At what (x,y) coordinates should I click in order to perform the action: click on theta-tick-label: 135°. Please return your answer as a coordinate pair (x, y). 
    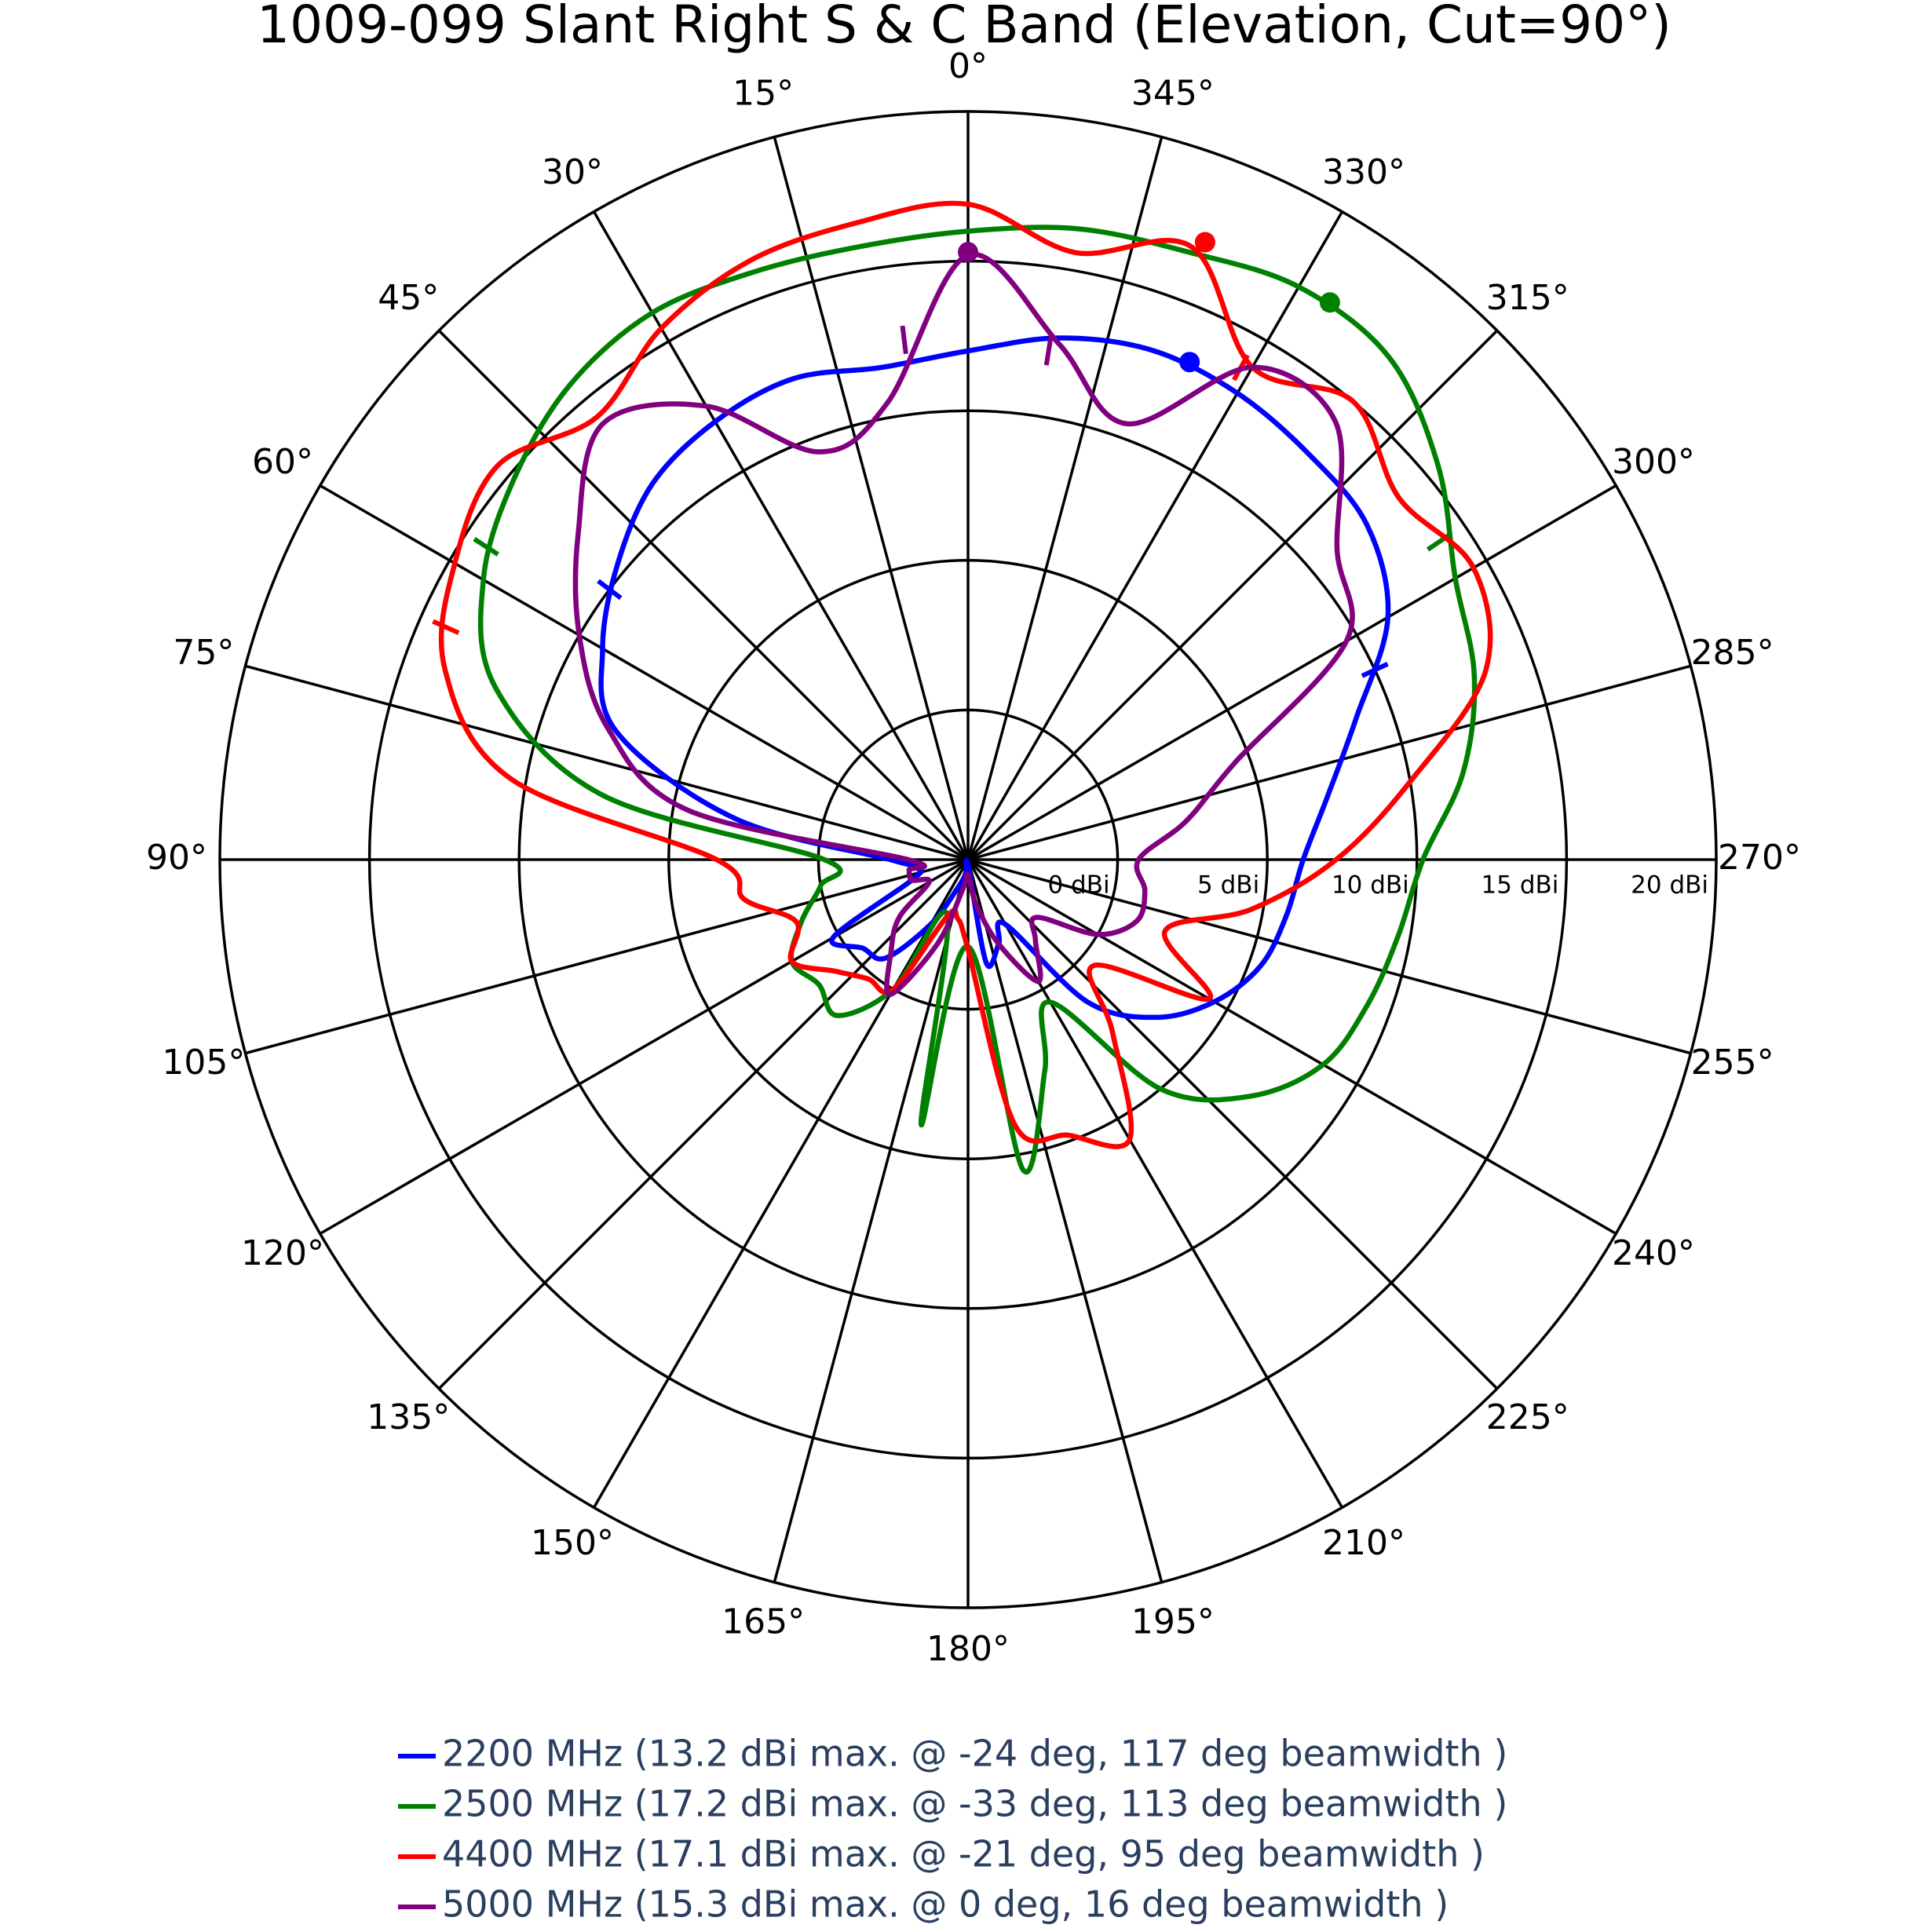
    Looking at the image, I should click on (408, 1417).